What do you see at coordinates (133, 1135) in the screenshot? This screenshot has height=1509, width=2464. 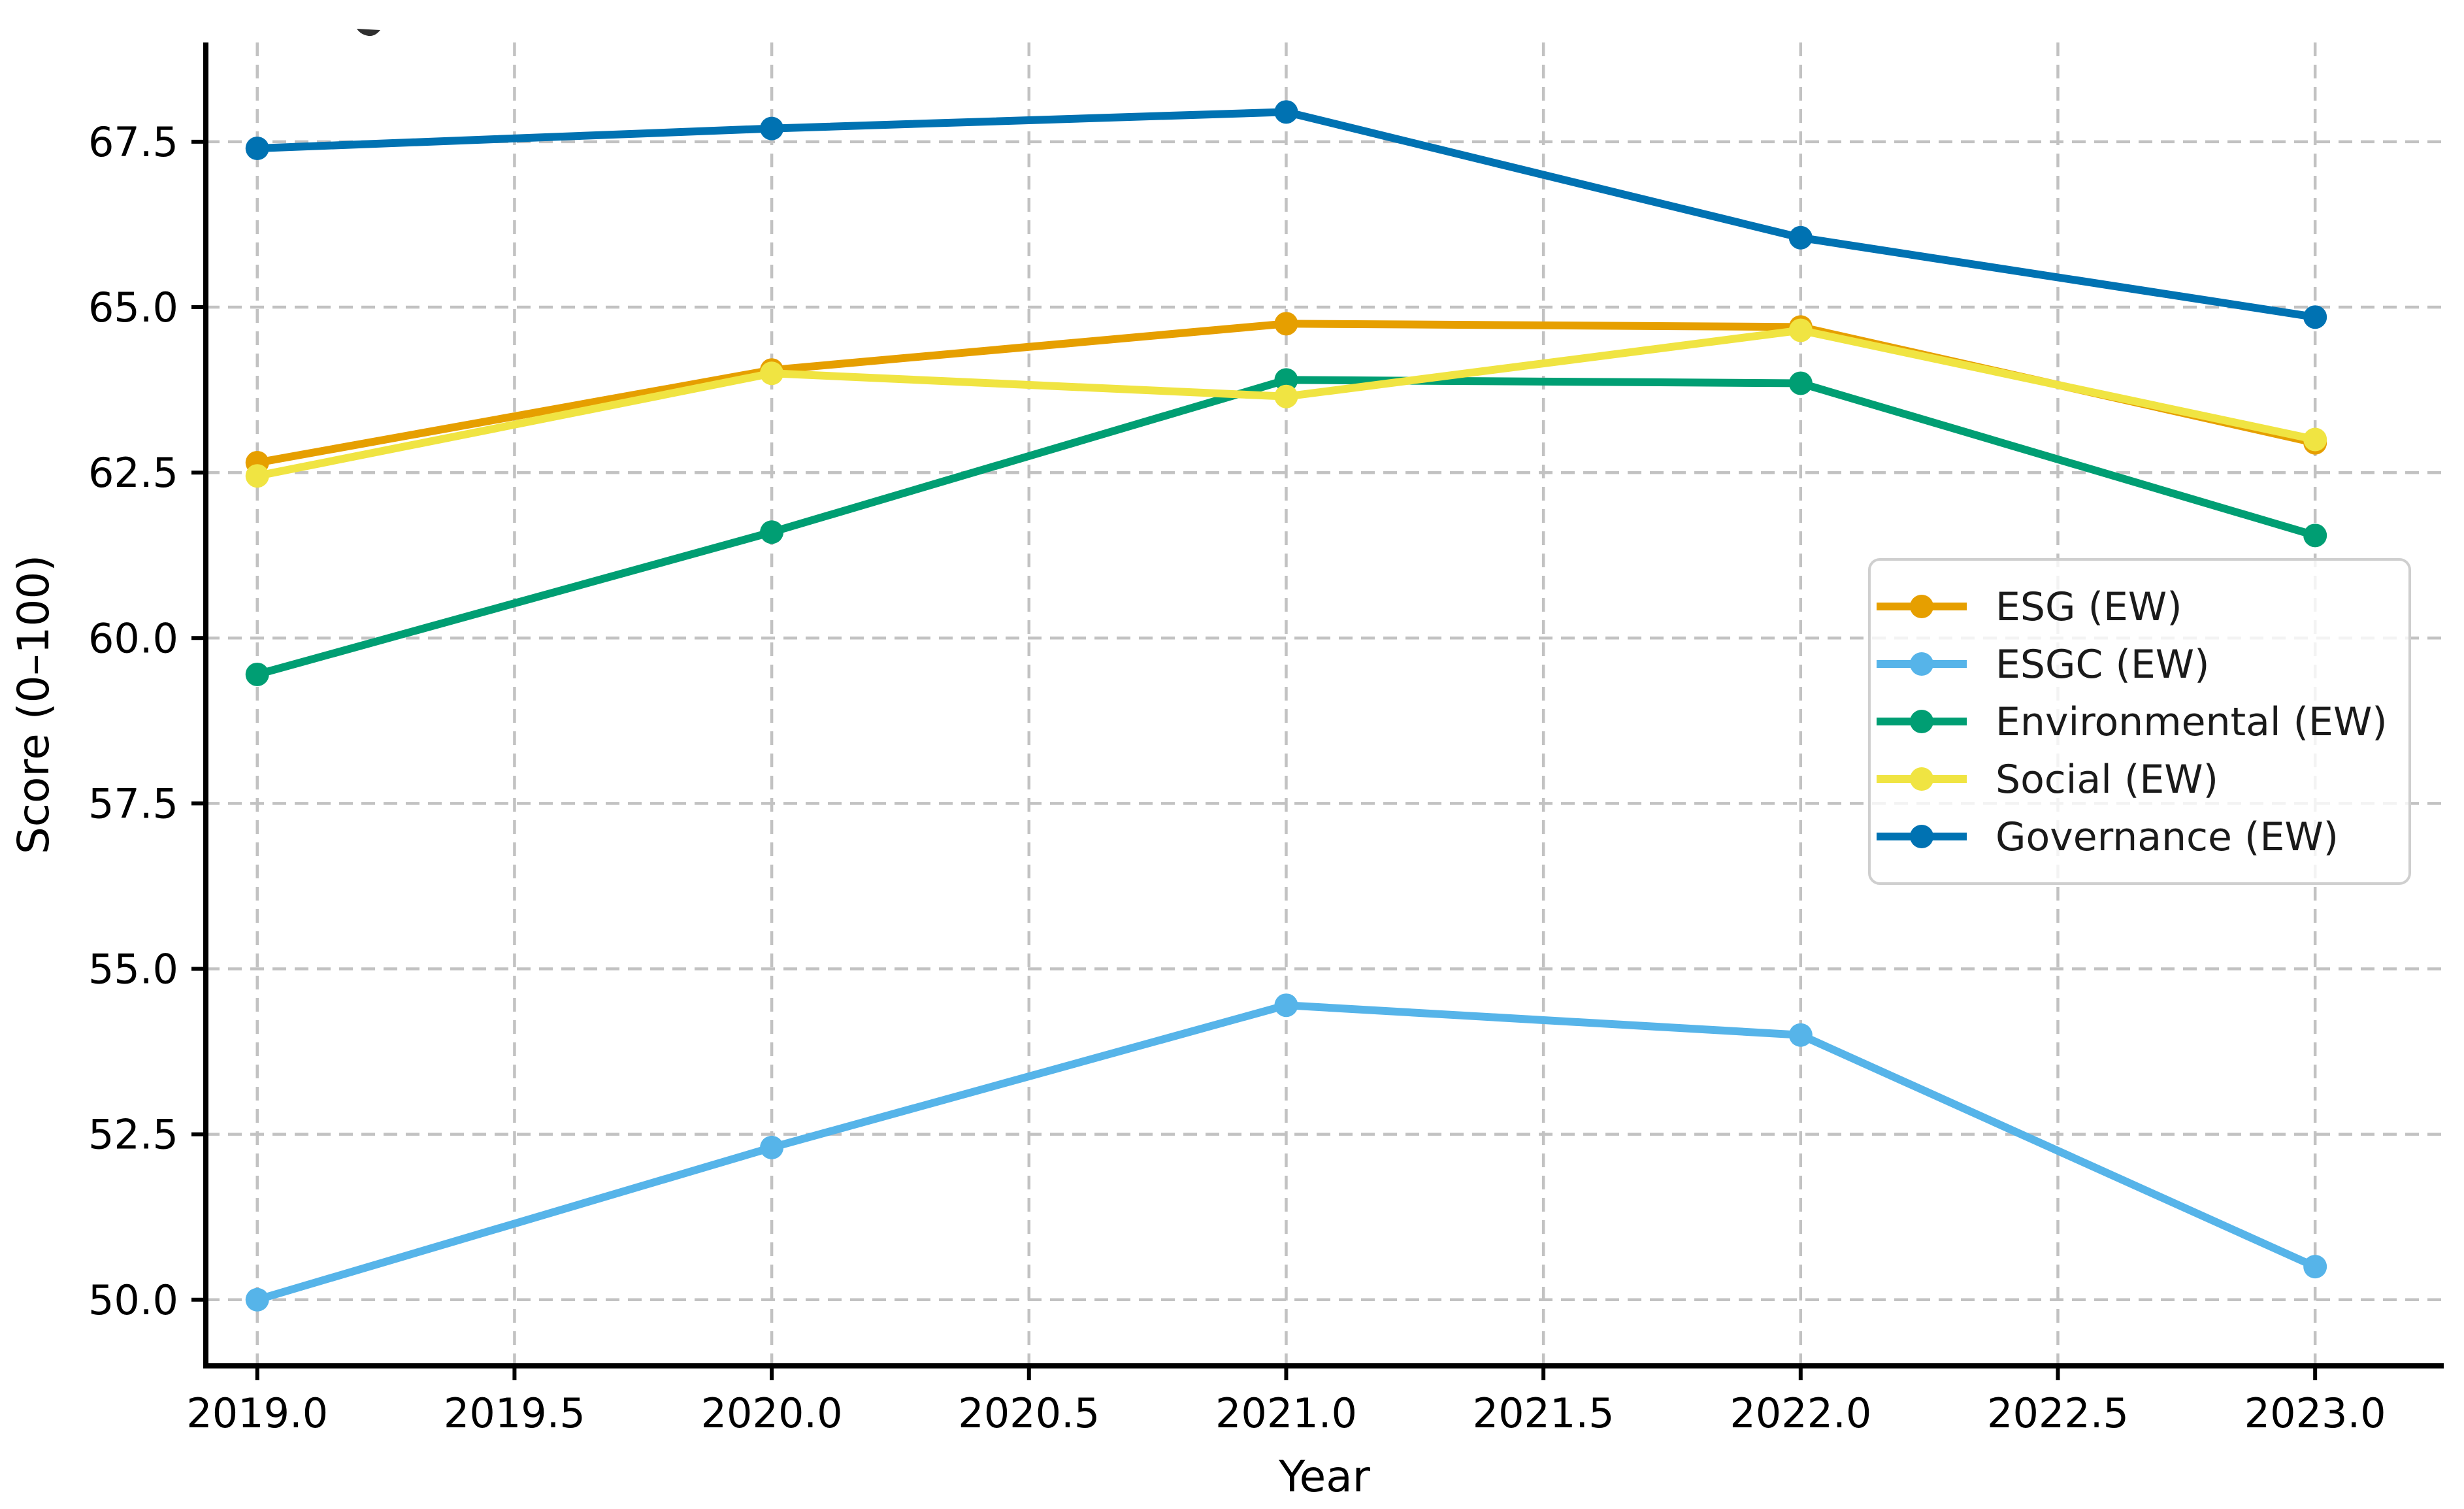 I see `y-tick-label: 52.5` at bounding box center [133, 1135].